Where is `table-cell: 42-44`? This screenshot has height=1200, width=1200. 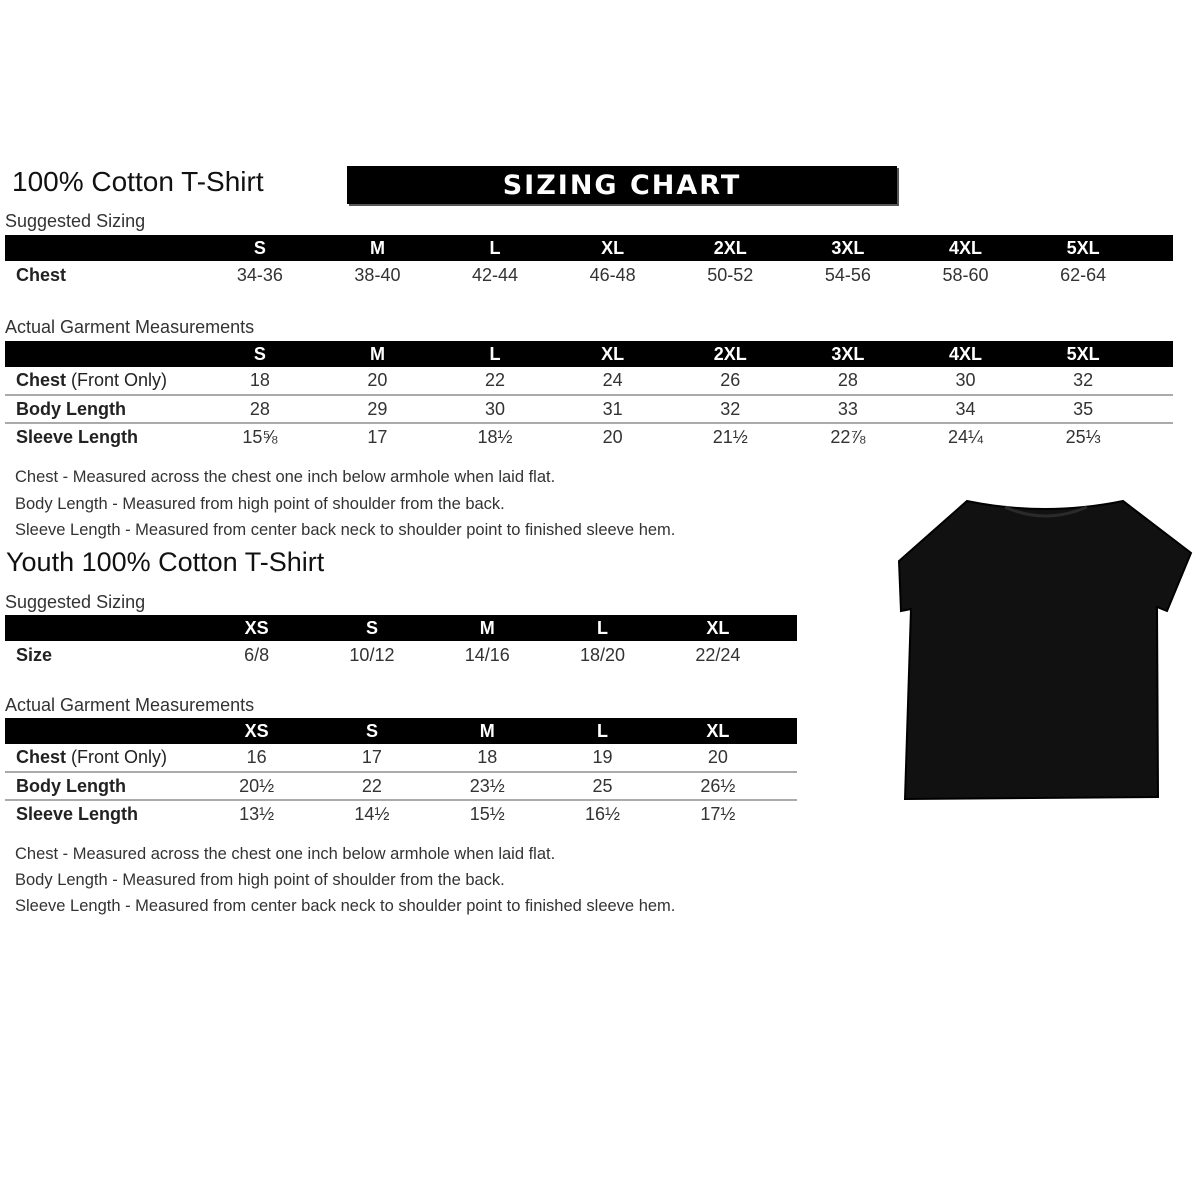 table-cell: 42-44 is located at coordinates (495, 274).